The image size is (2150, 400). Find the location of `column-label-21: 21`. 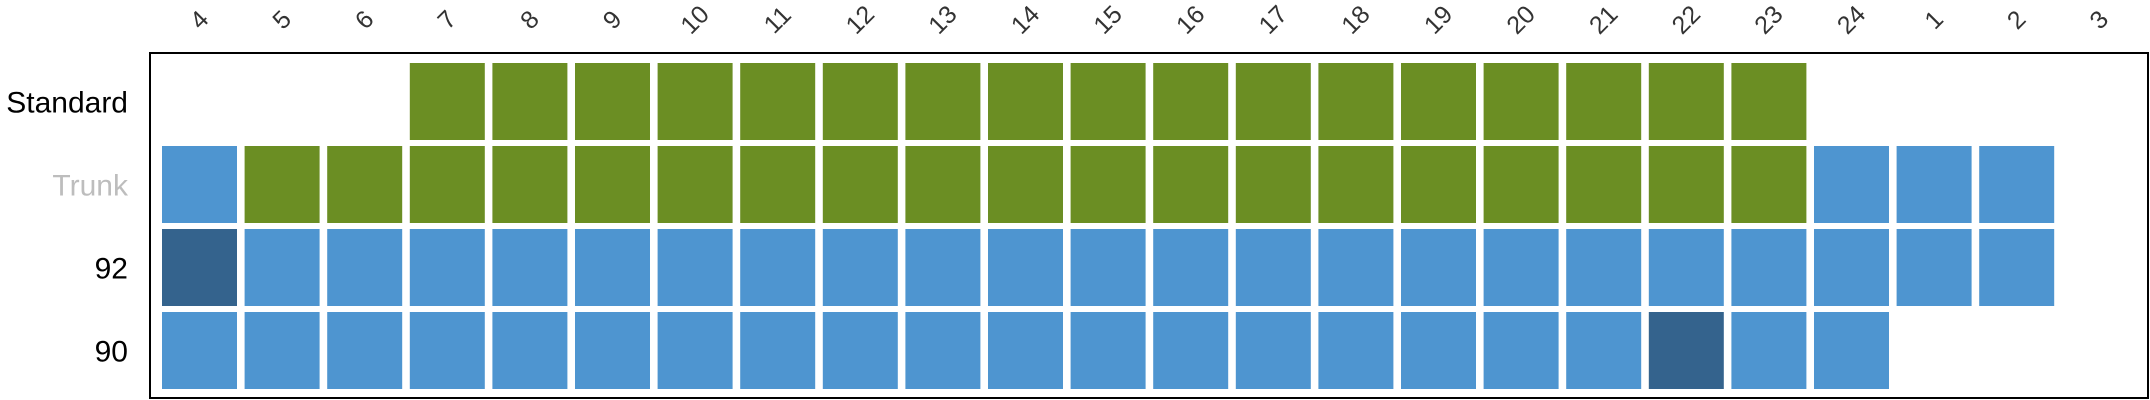

column-label-21: 21 is located at coordinates (1603, 19).